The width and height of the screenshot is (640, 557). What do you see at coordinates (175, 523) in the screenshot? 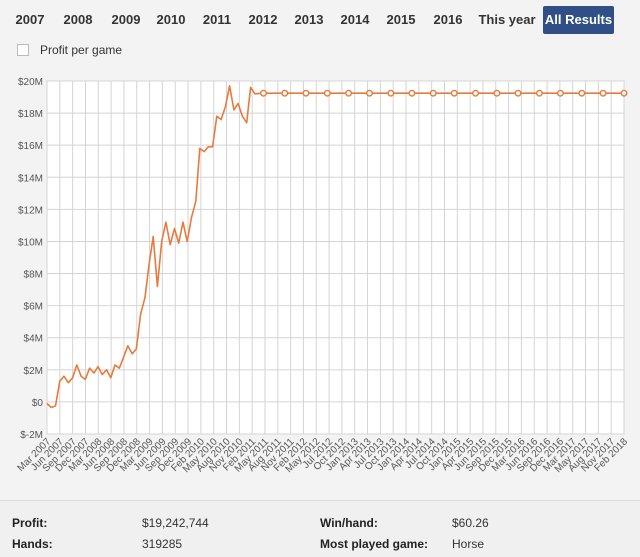
I see `profit-stat-value: $19,242,744` at bounding box center [175, 523].